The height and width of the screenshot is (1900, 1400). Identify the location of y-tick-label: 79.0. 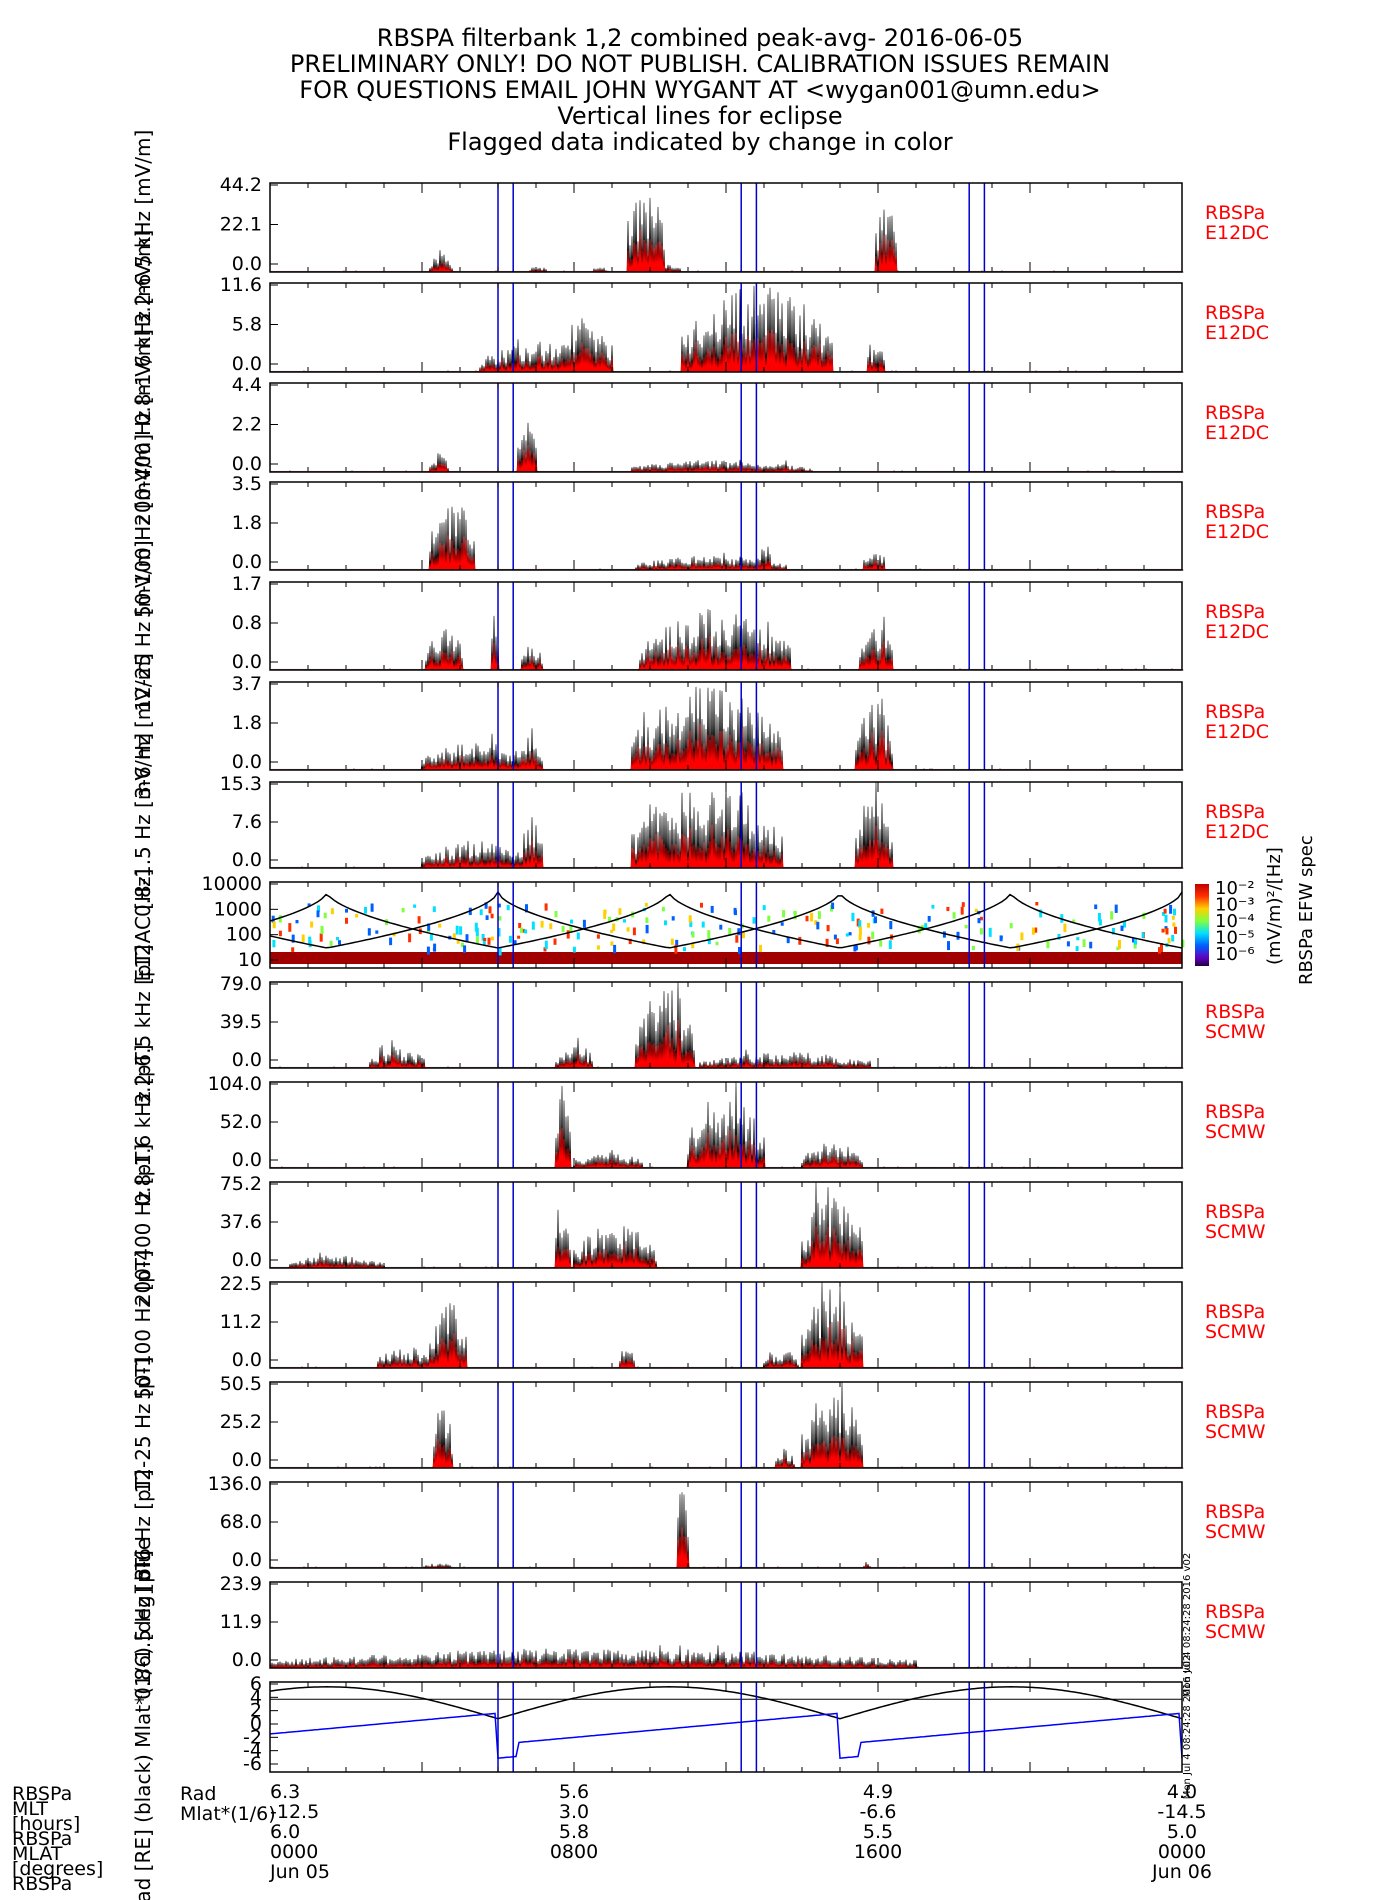
(241, 984).